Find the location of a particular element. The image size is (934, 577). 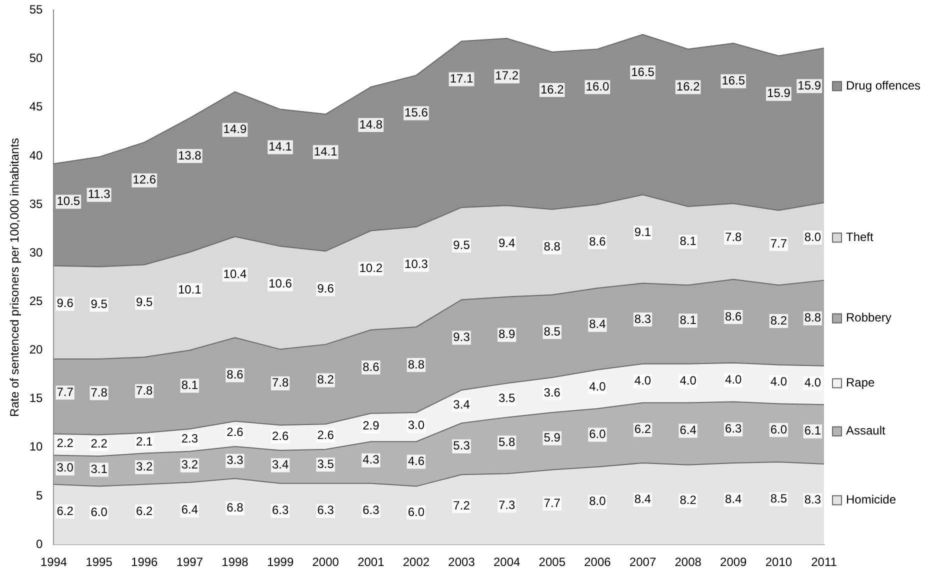

data-label: 16.5 is located at coordinates (643, 71).